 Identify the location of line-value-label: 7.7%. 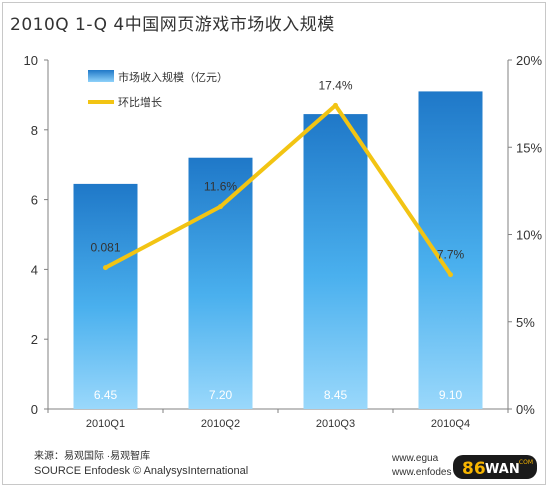
(451, 255).